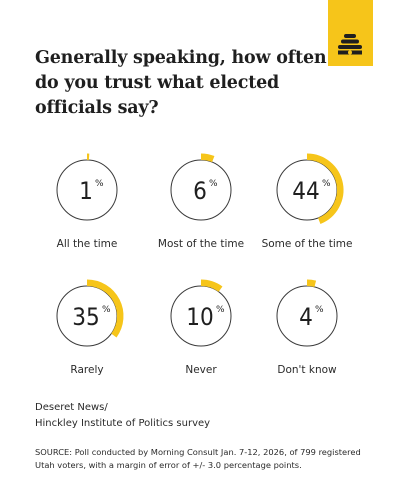 The image size is (400, 500). What do you see at coordinates (350, 44) in the screenshot?
I see `beehive-icon` at bounding box center [350, 44].